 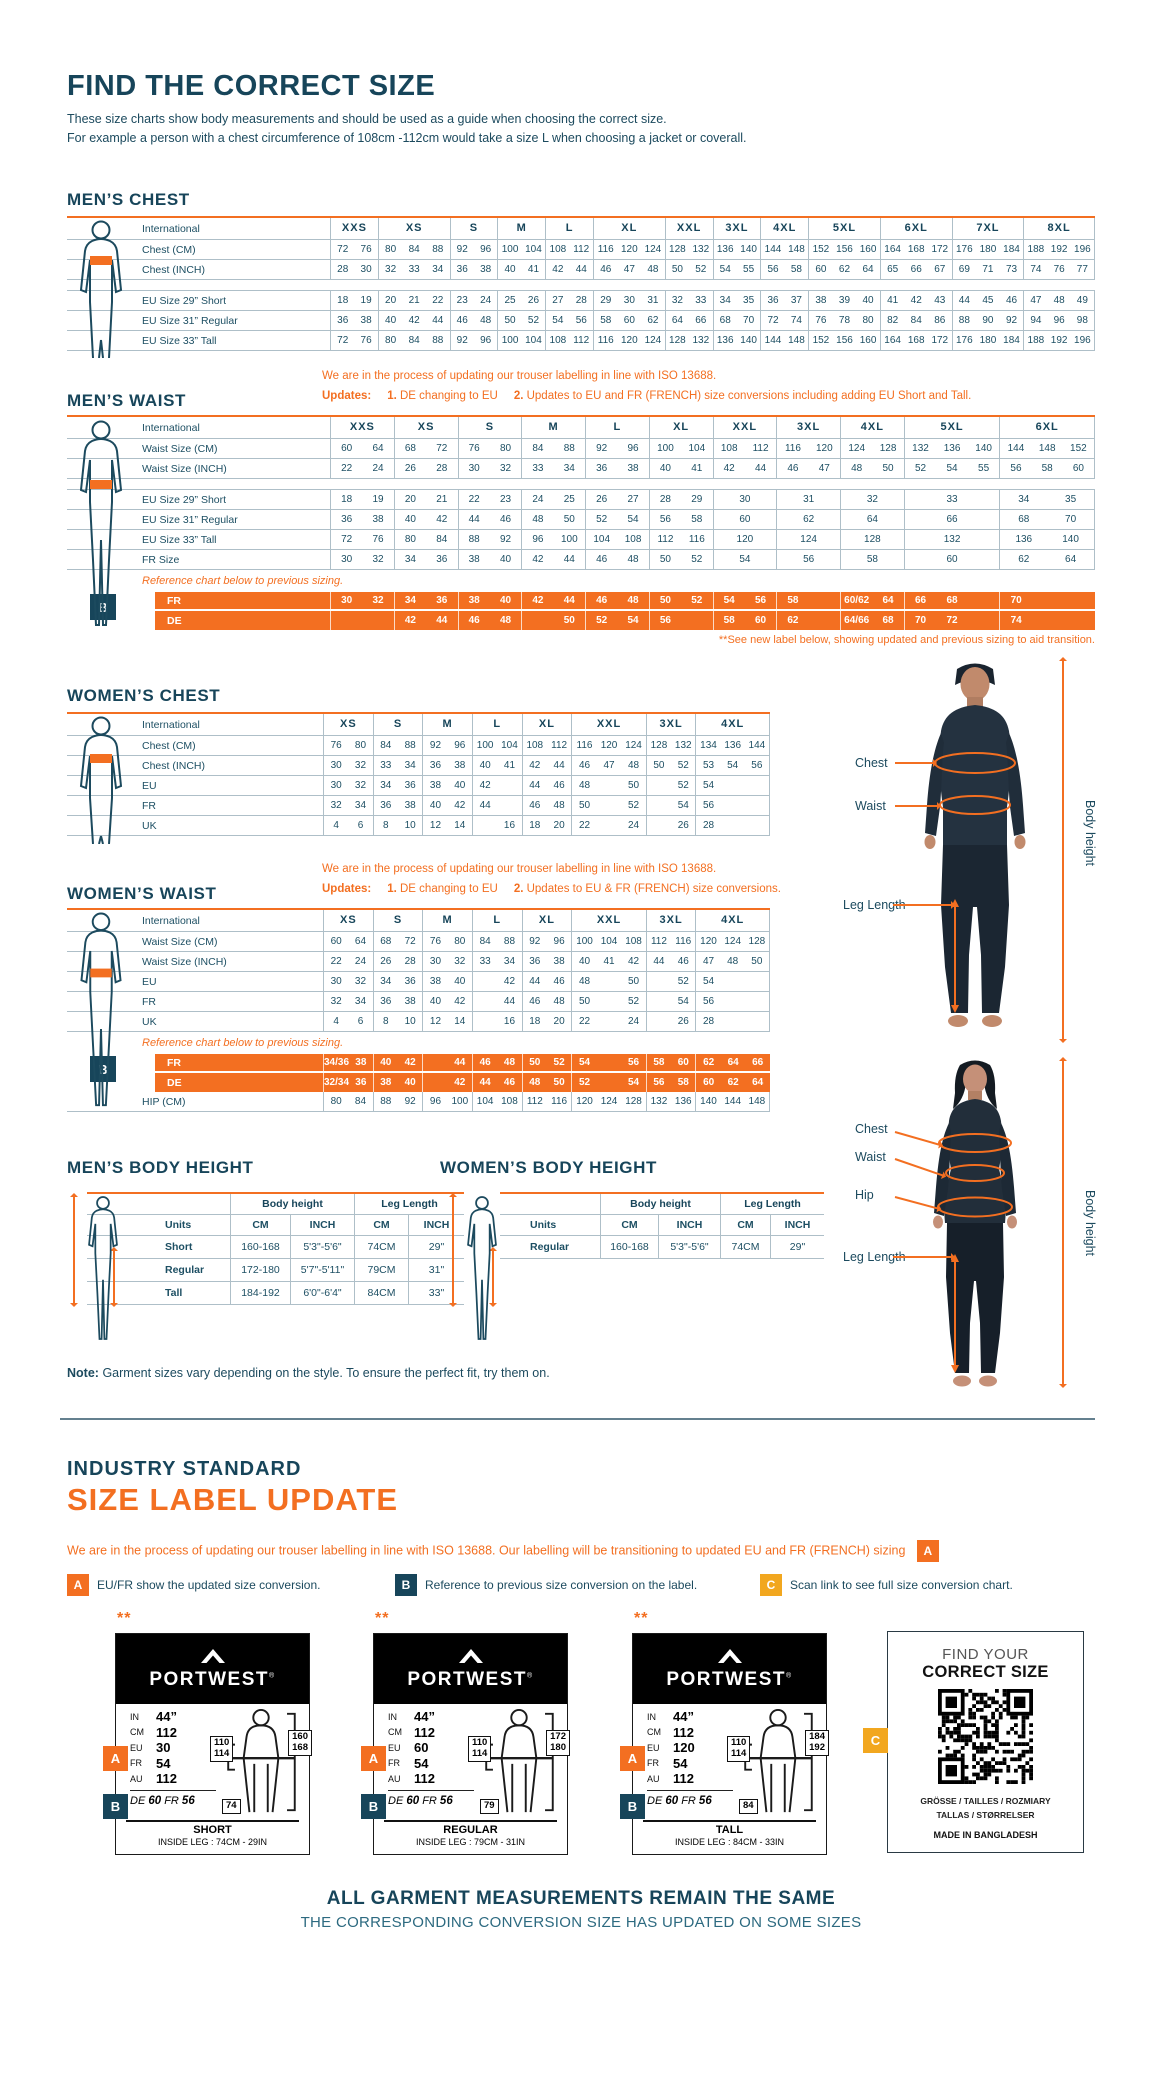 I want to click on size-cell: L, so click(x=569, y=228).